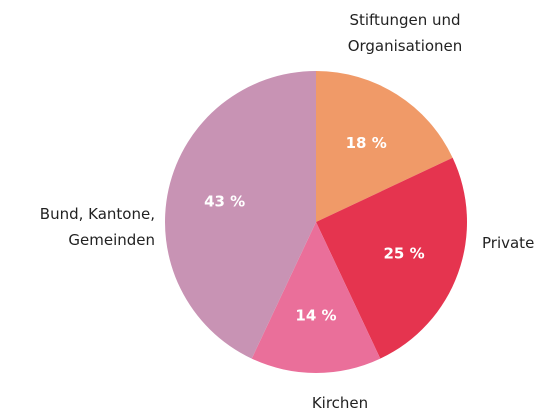  I want to click on slice-label: Bund, Kantone, Gemeinden, so click(97, 227).